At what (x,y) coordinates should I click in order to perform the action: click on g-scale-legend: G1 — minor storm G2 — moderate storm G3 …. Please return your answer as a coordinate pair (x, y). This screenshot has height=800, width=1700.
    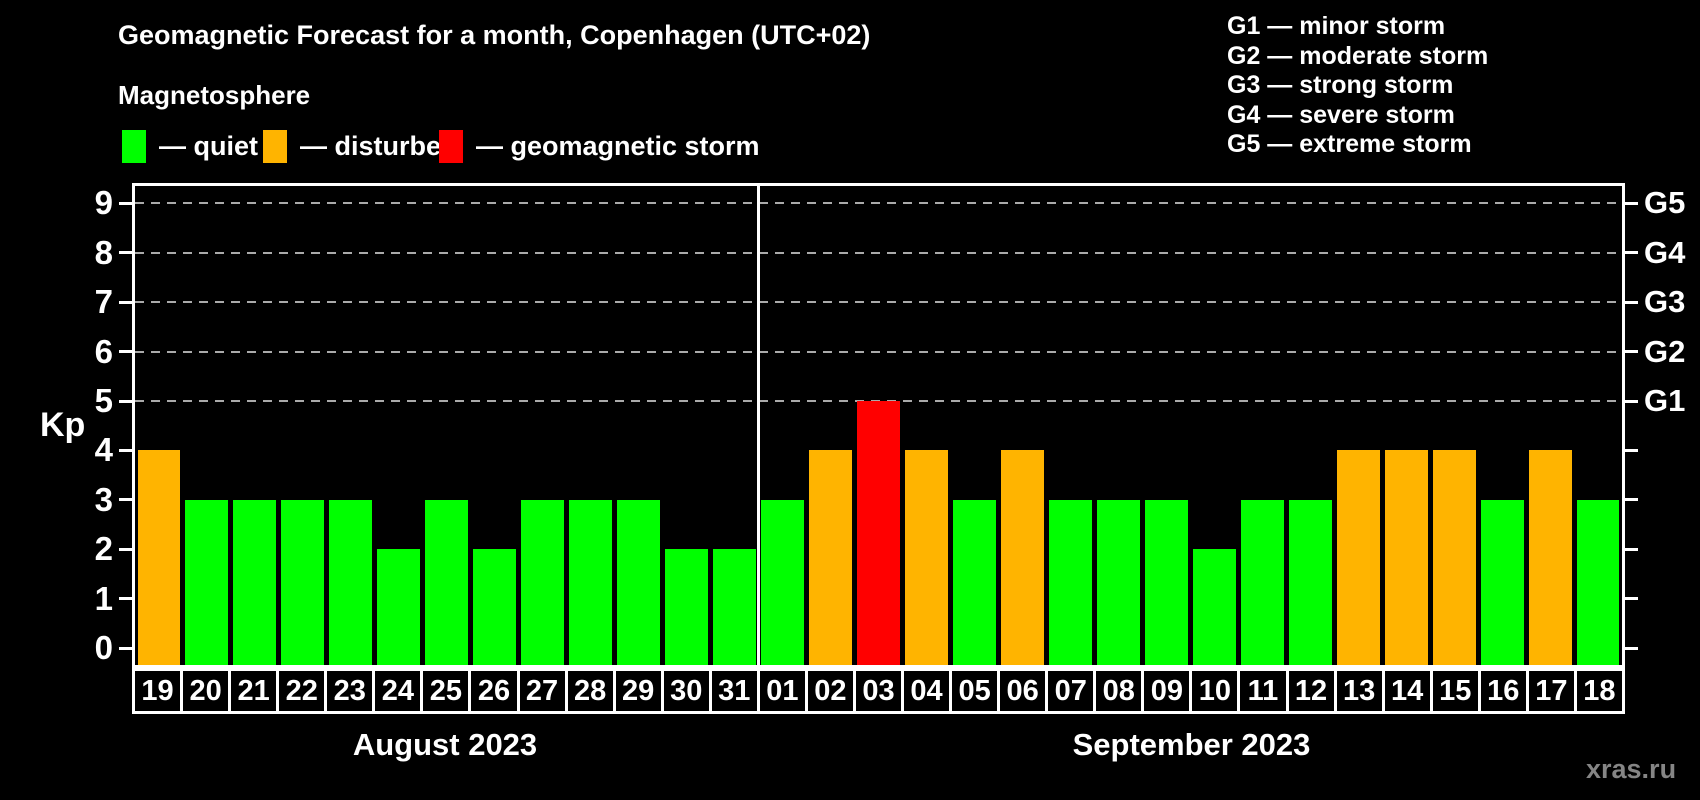
    Looking at the image, I should click on (1357, 86).